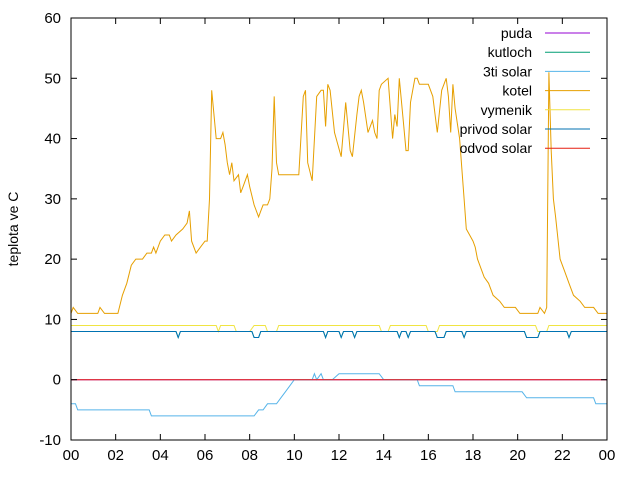  I want to click on x-tick-label: 14, so click(383, 455).